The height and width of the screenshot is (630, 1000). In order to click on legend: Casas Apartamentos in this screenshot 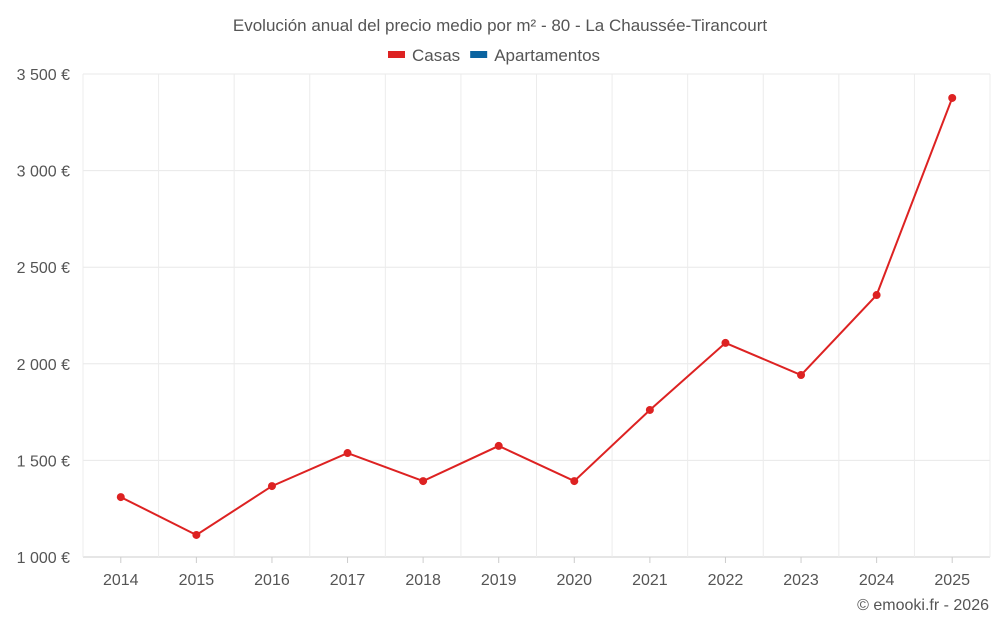, I will do `click(494, 55)`.